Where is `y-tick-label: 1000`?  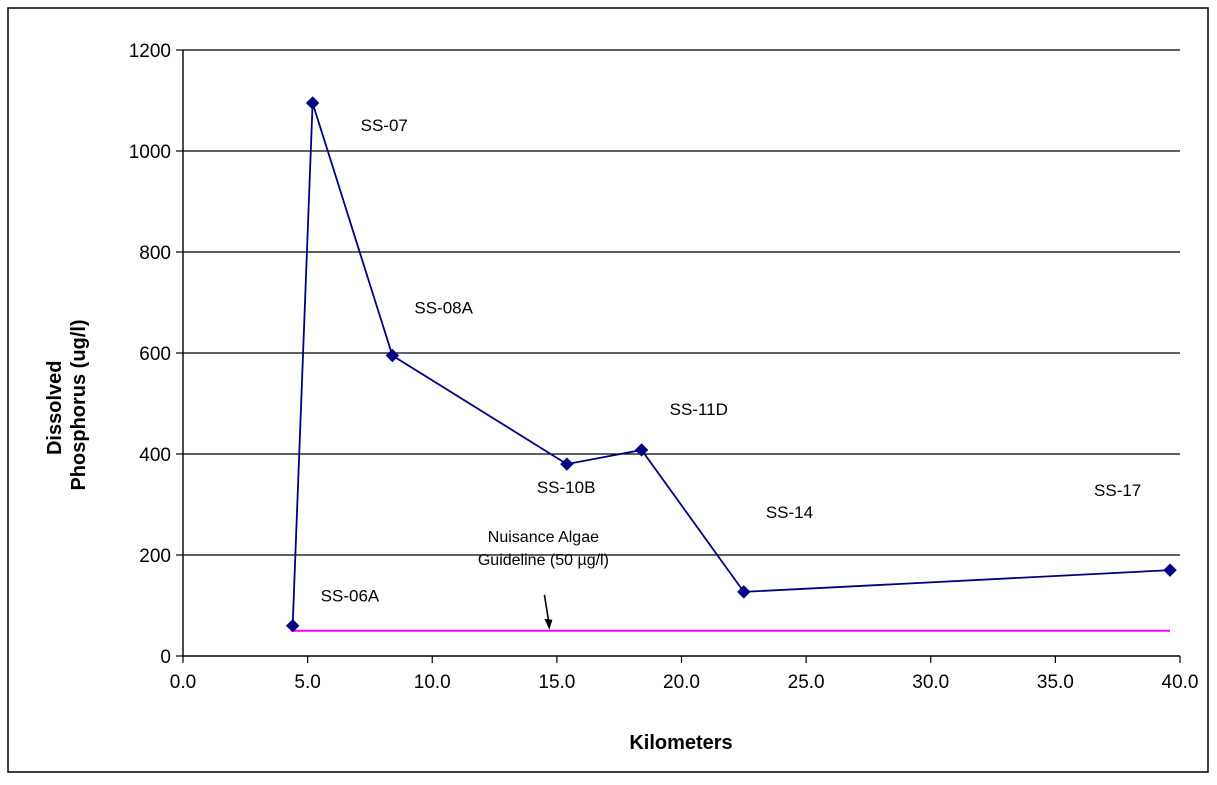 y-tick-label: 1000 is located at coordinates (150, 152).